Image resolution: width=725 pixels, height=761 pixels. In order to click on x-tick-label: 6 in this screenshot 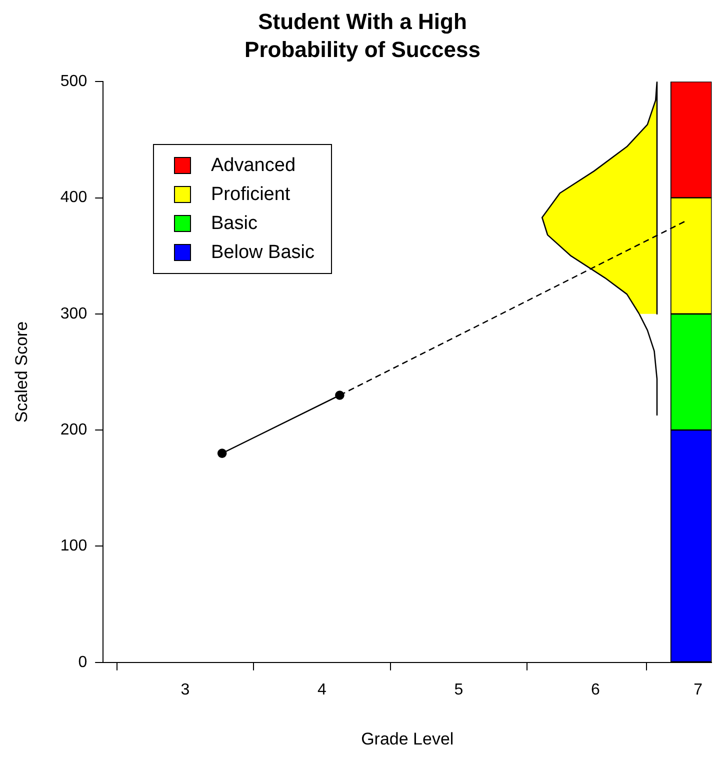, I will do `click(595, 689)`.